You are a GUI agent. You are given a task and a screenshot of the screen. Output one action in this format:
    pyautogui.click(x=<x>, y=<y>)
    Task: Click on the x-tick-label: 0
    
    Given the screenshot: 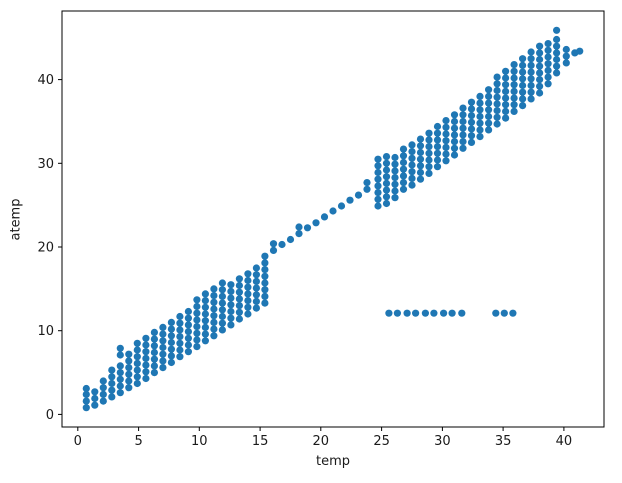 What is the action you would take?
    pyautogui.click(x=78, y=441)
    